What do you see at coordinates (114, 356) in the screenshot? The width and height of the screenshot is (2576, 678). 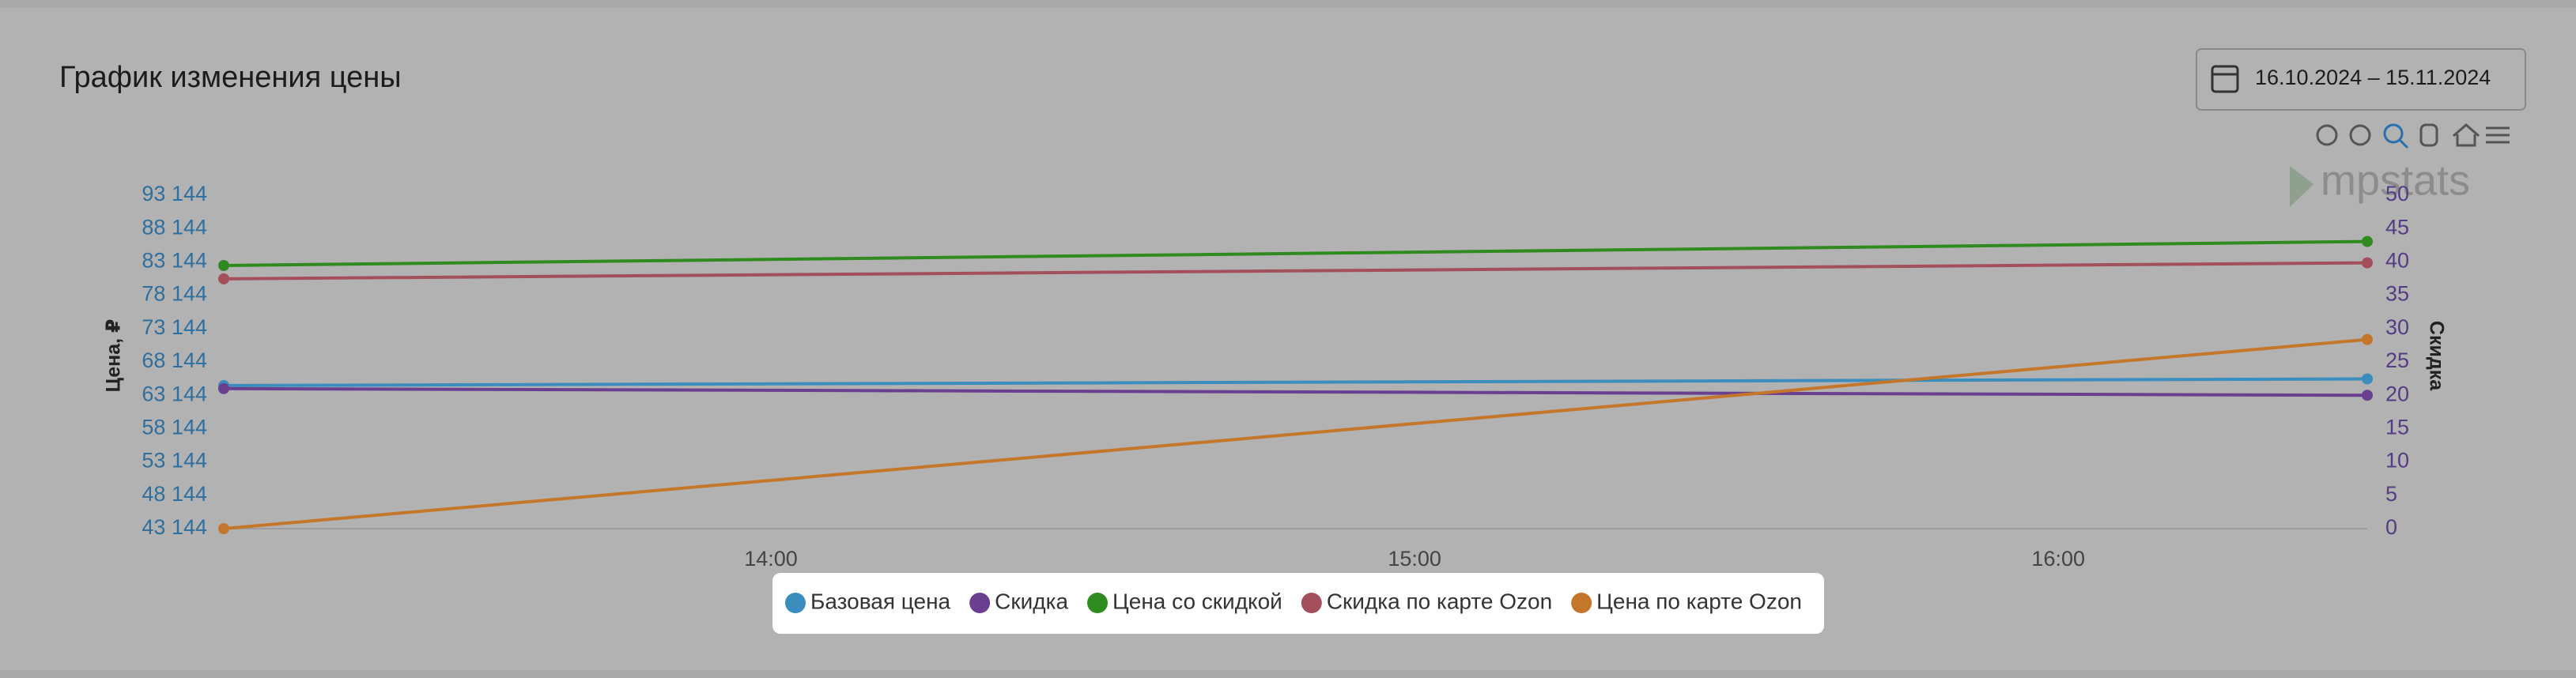 I see `y-axis-title: Цена, ₽` at bounding box center [114, 356].